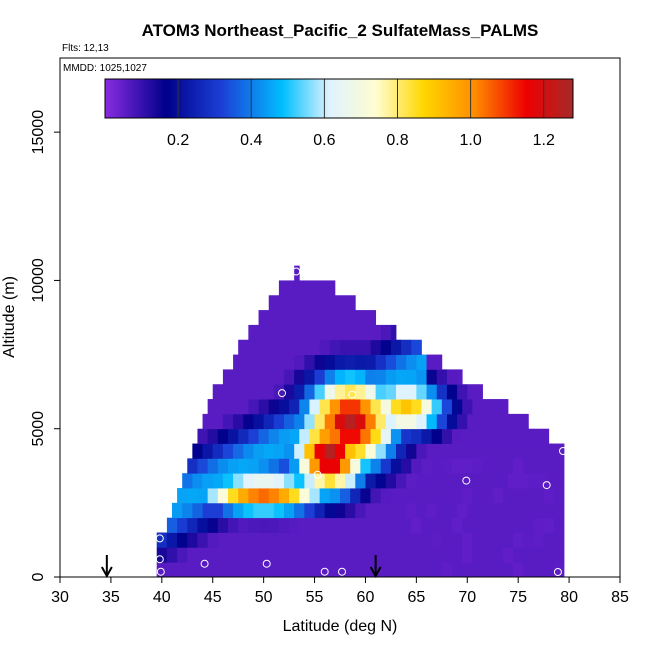 This screenshot has width=650, height=650. I want to click on x-axis: 30 35 40 45 50 55 60 65 70 75 80 85, so click(340, 591).